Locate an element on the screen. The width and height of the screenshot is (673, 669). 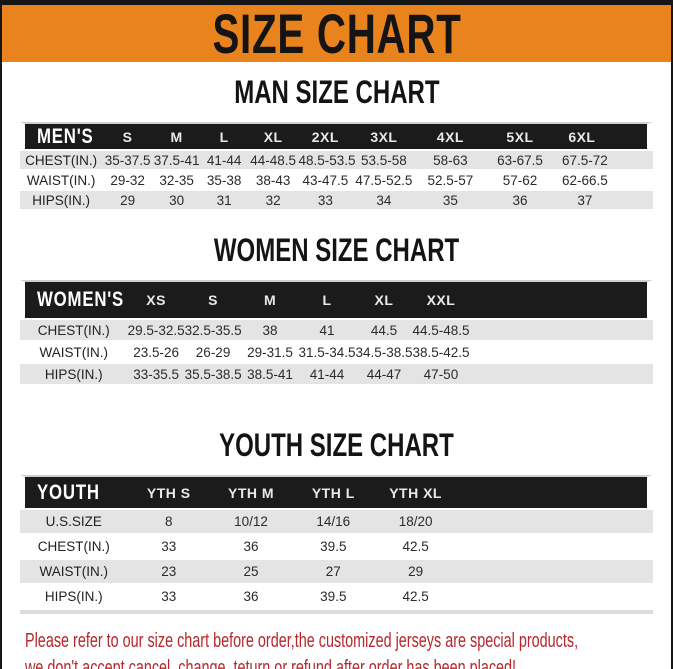
row-label: U.S.SIZE is located at coordinates (74, 522).